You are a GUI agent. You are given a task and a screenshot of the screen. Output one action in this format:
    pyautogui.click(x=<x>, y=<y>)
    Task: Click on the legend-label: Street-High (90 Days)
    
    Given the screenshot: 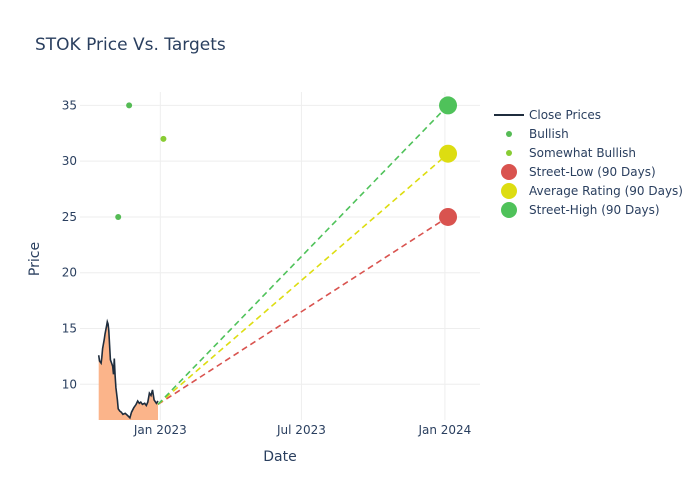 What is the action you would take?
    pyautogui.click(x=594, y=210)
    